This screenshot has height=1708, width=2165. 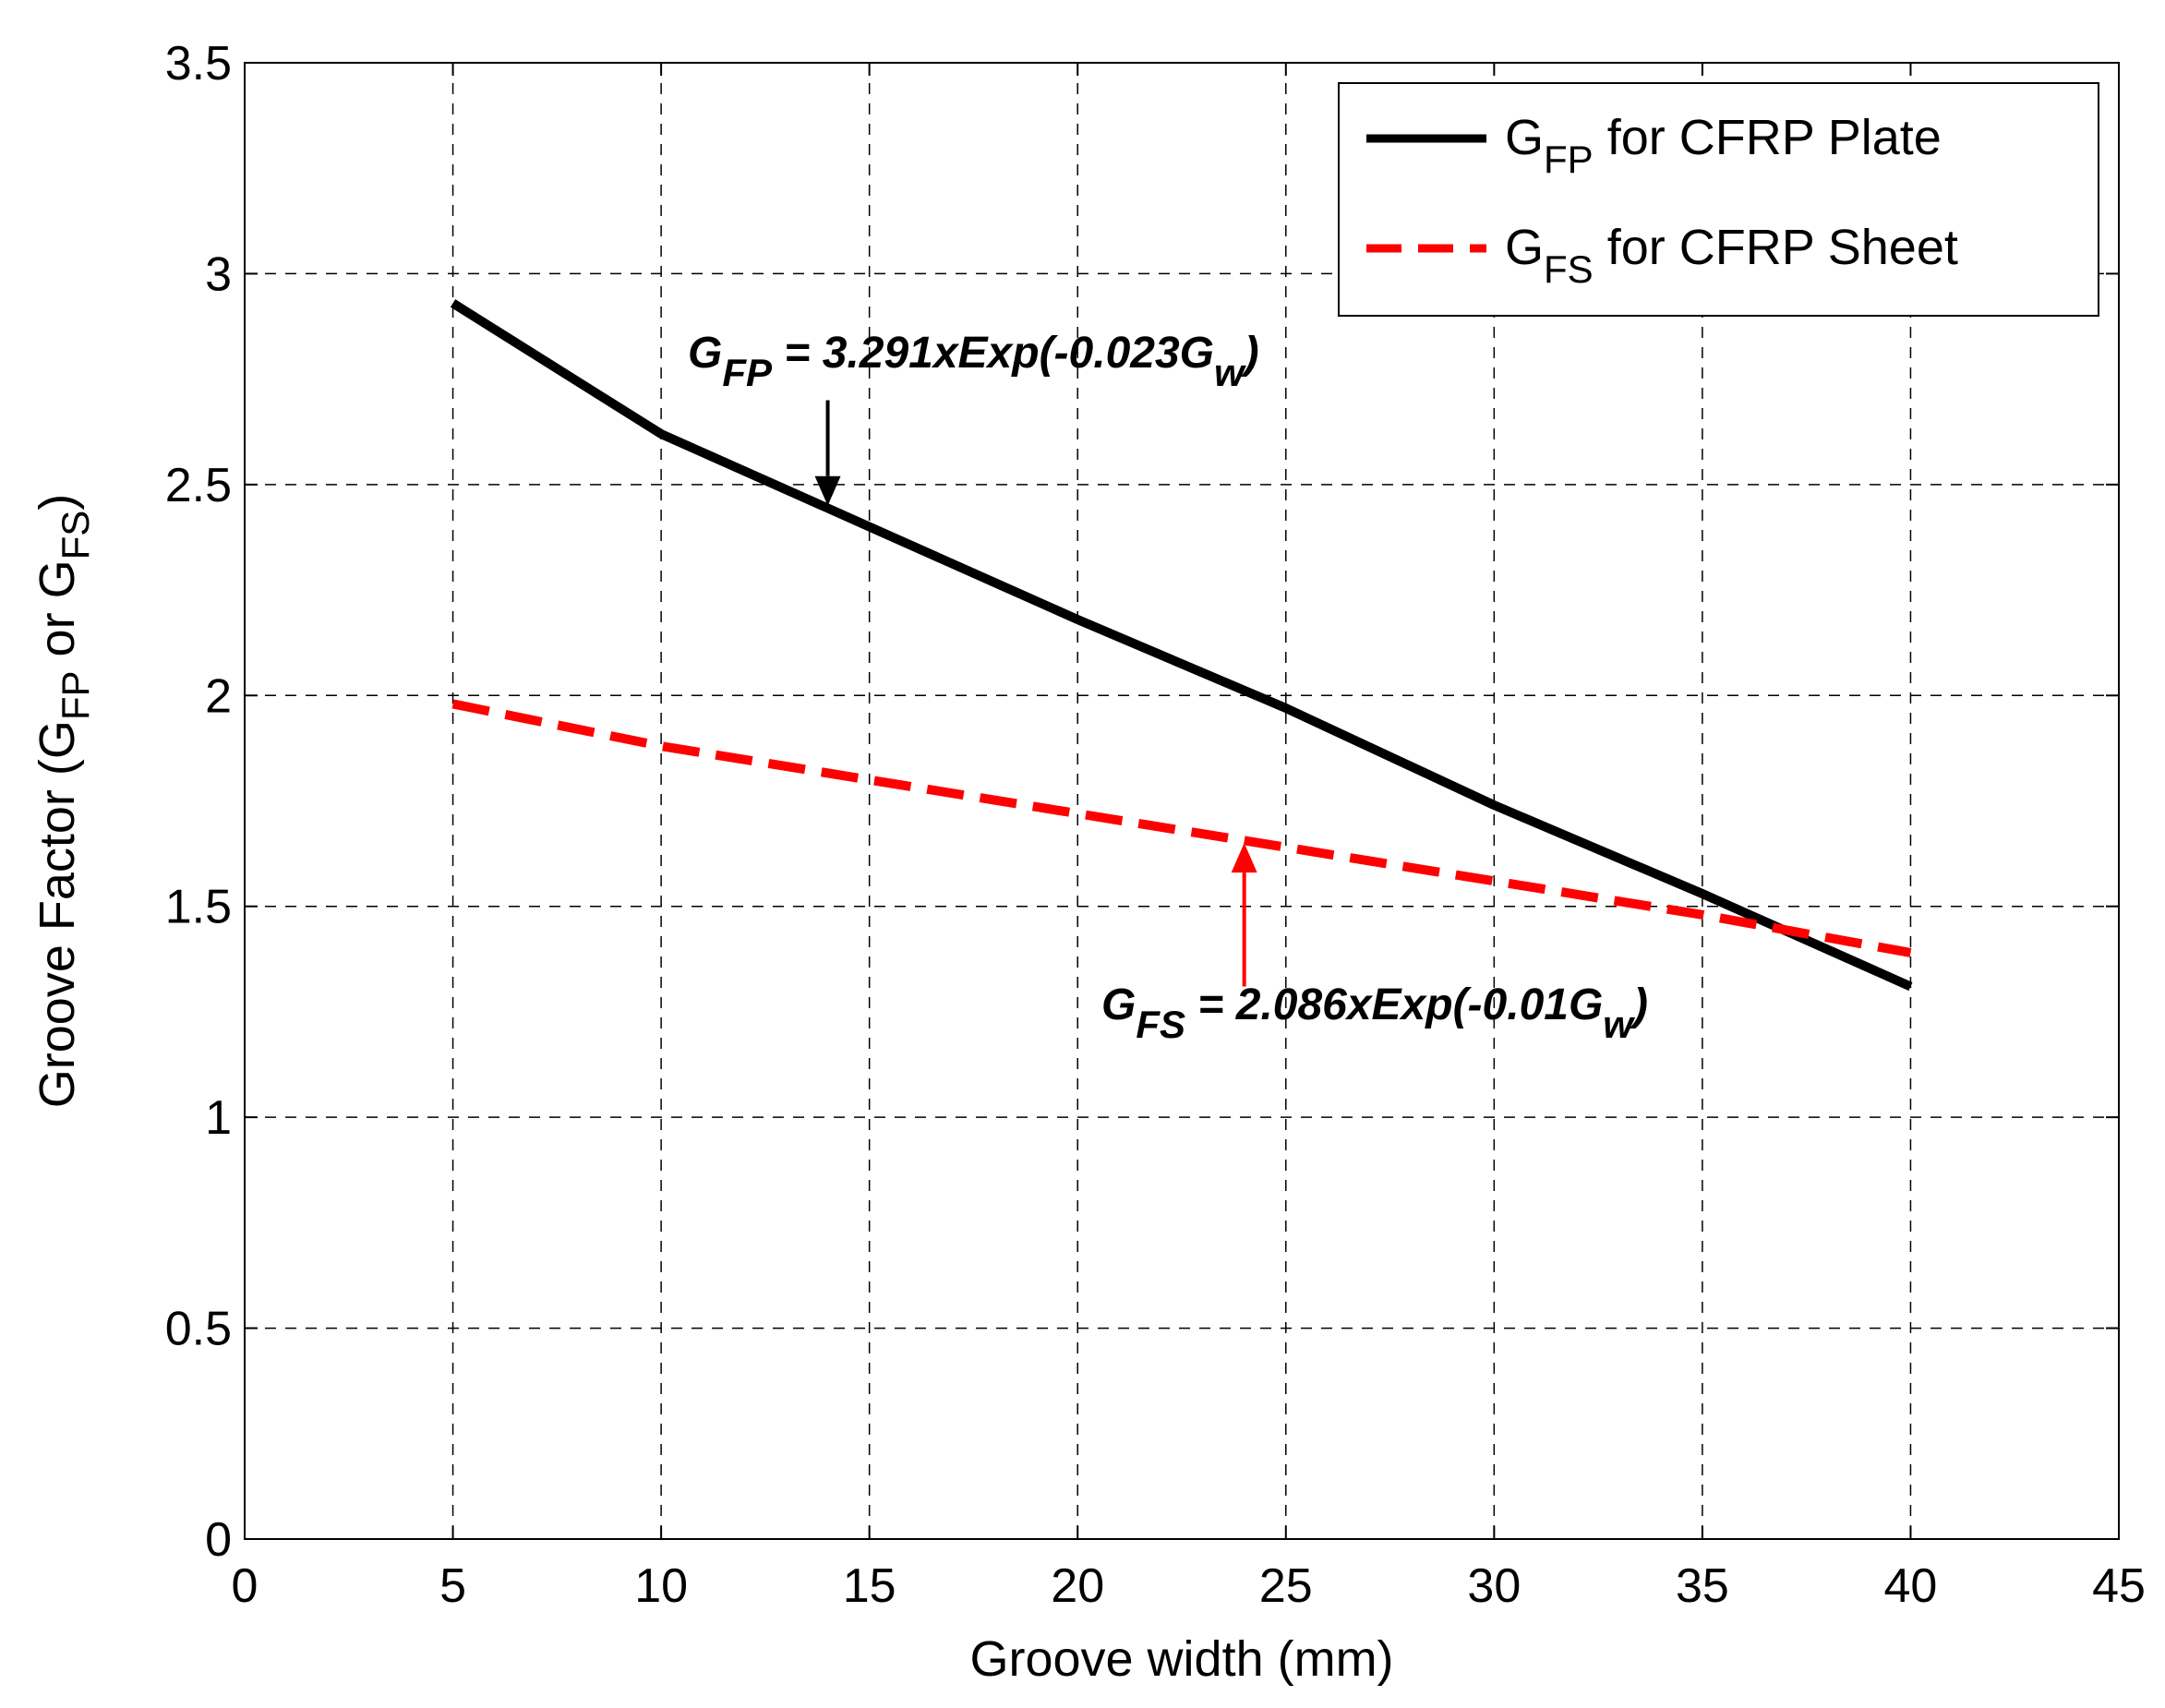 I want to click on x-tick-label: 5, so click(x=452, y=1586).